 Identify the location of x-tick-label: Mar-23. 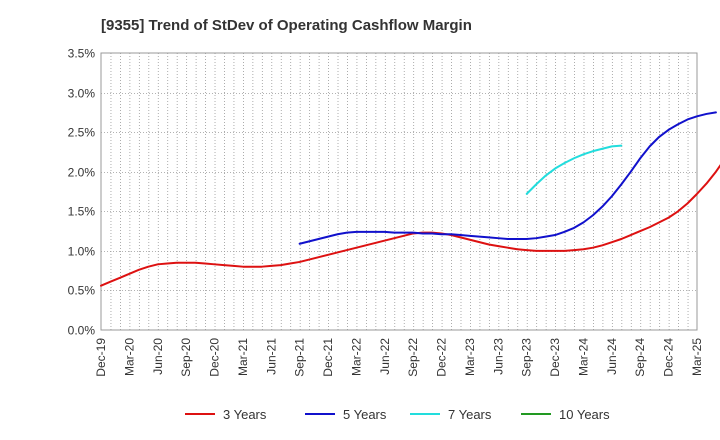
(470, 357).